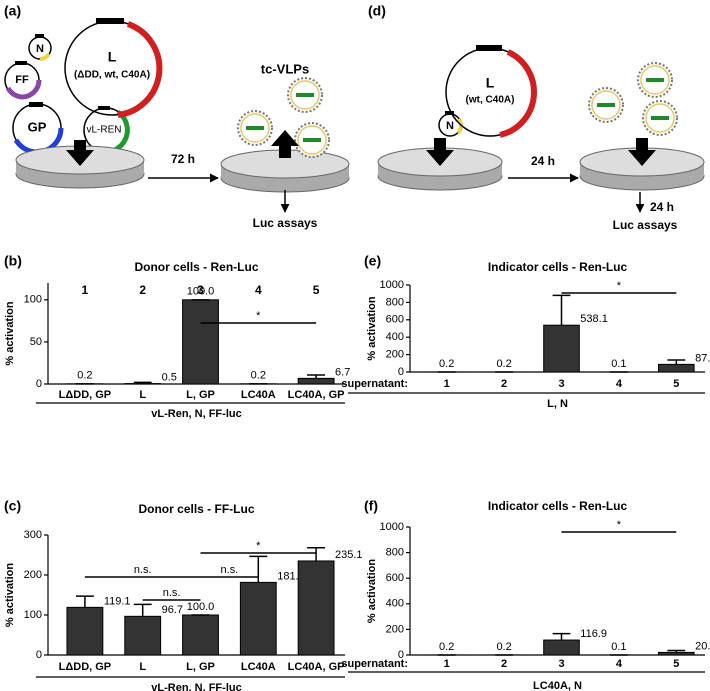 Image resolution: width=710 pixels, height=691 pixels. Describe the element at coordinates (196, 267) in the screenshot. I see `chart-title: Donor cells - Ren-Luc` at that location.